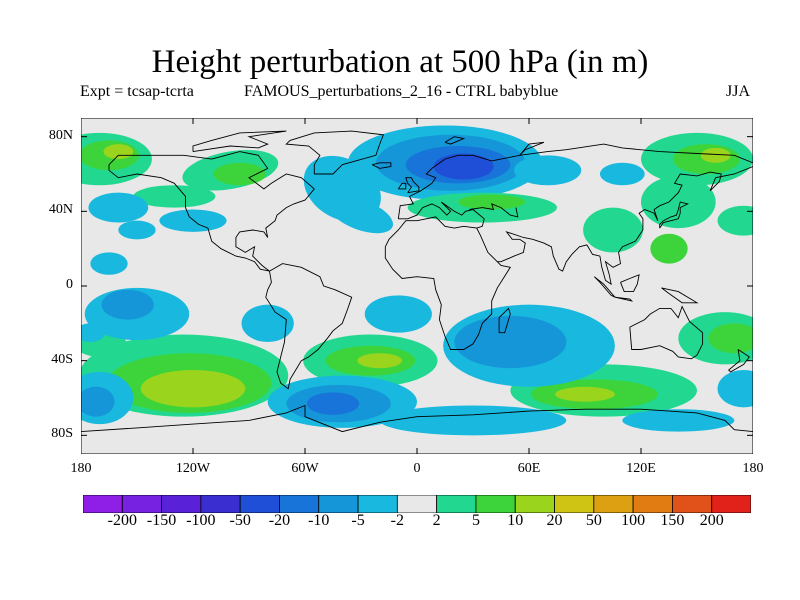 The image size is (800, 600). I want to click on colorbar-label-4: -20, so click(279, 520).